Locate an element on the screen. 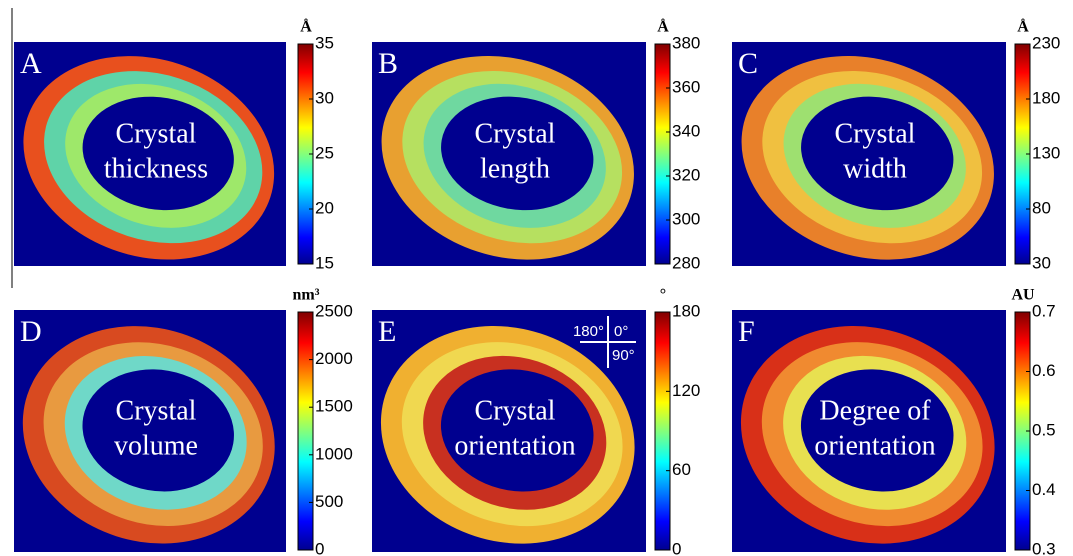 Image resolution: width=1073 pixels, height=556 pixels. colorbar-tick-label: 2500 is located at coordinates (334, 310).